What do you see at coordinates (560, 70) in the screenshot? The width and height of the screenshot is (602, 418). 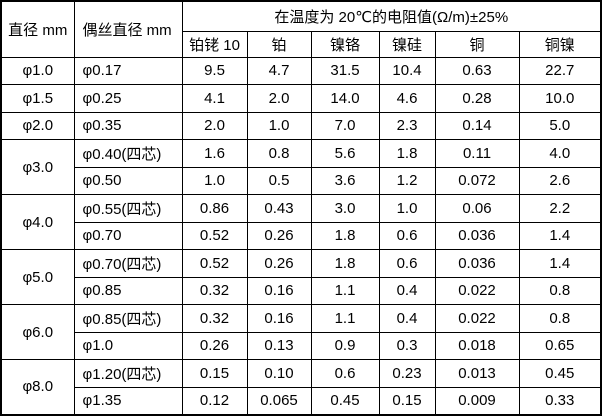 I see `value-cell: 22.7` at bounding box center [560, 70].